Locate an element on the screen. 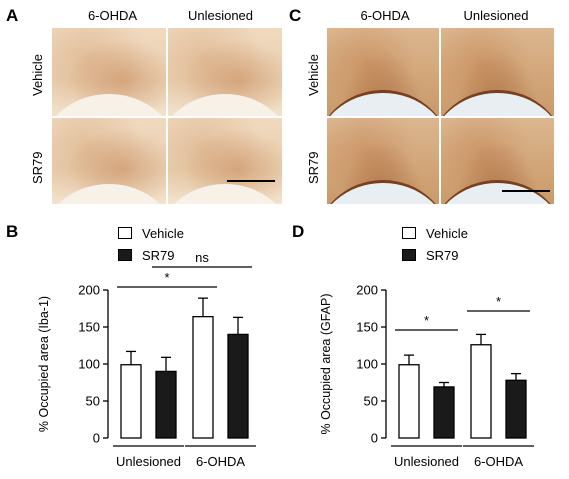  panel-c-col-6ohda: 6-OHDA is located at coordinates (385, 15).